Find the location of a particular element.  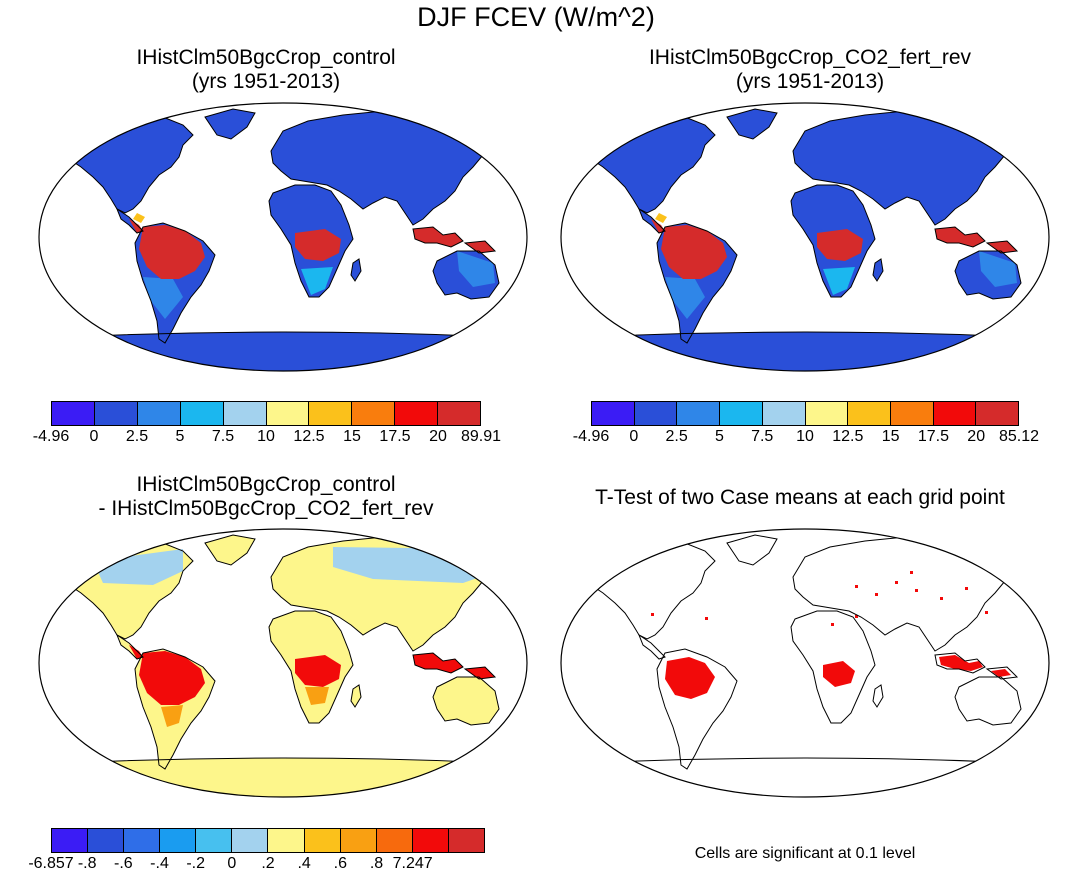

significant-cells-newGuinea is located at coordinates (1001, 673).